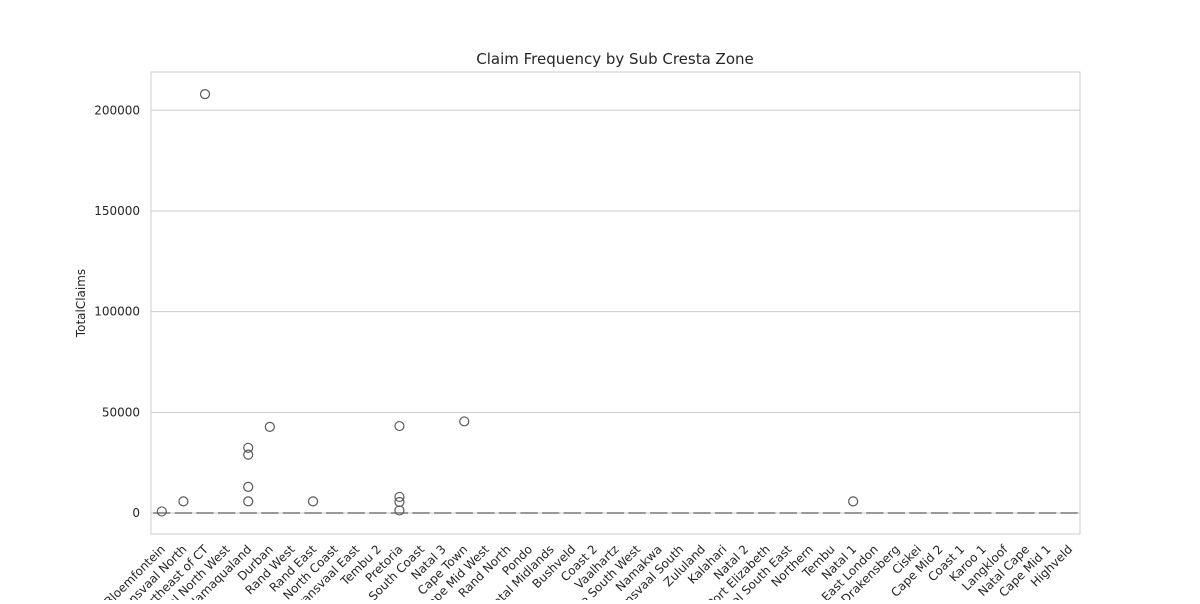  Describe the element at coordinates (615, 59) in the screenshot. I see `chart-title: Claim Frequency by Sub Cresta Zone` at that location.